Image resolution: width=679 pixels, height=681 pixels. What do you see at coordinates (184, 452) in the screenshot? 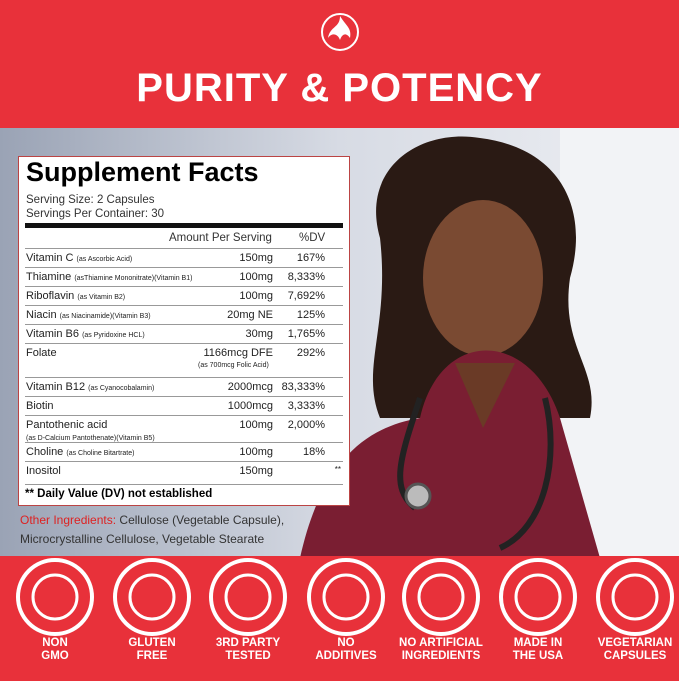
I see `fact-row: Choline (as Choline Bitartrate) 100mg 18%` at bounding box center [184, 452].